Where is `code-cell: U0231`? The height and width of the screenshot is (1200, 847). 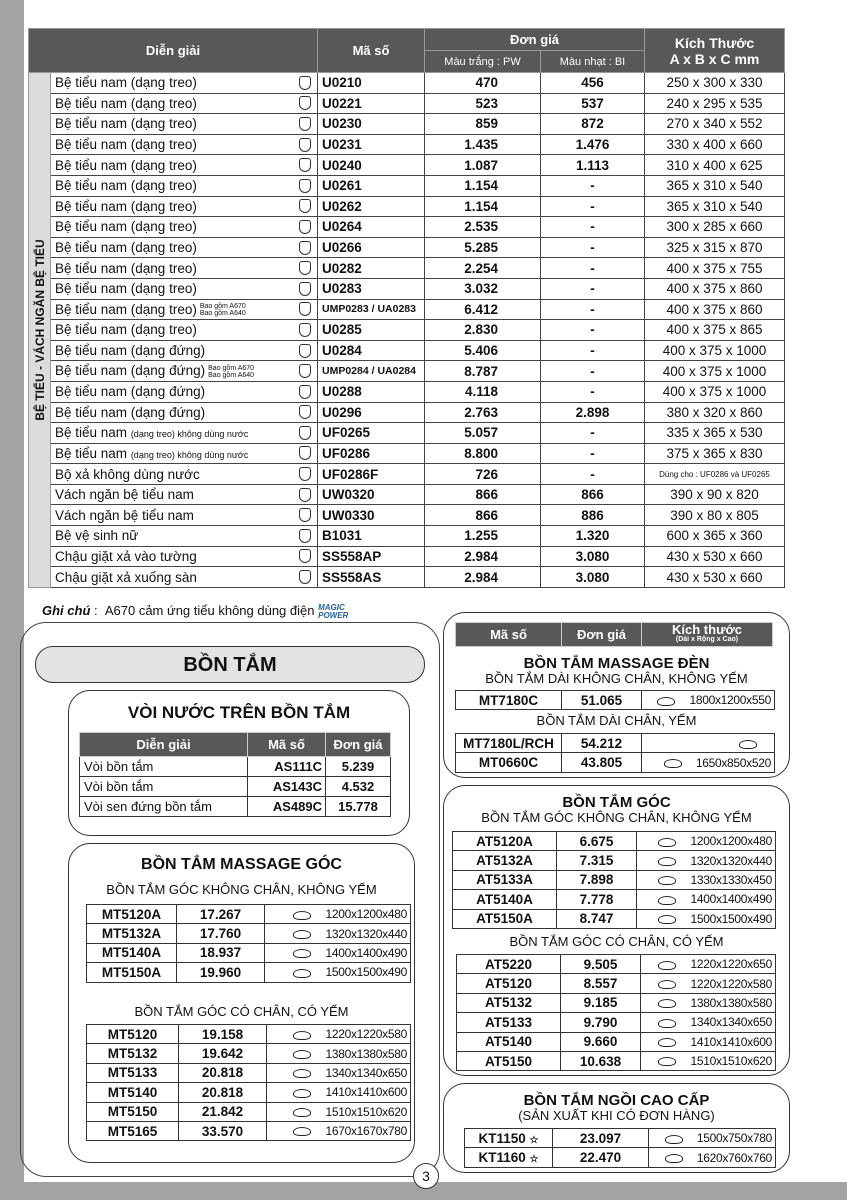 code-cell: U0231 is located at coordinates (371, 144).